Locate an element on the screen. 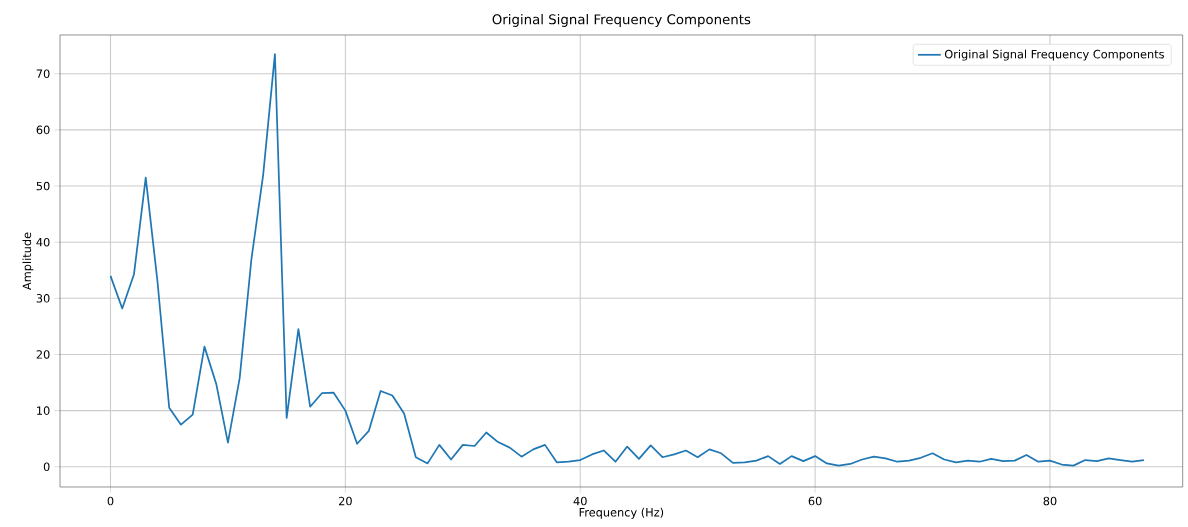  x-tick-label: 40 is located at coordinates (580, 501).